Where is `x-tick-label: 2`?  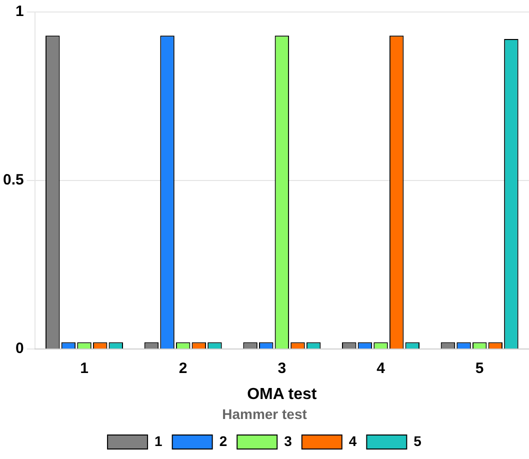
x-tick-label: 2 is located at coordinates (183, 369).